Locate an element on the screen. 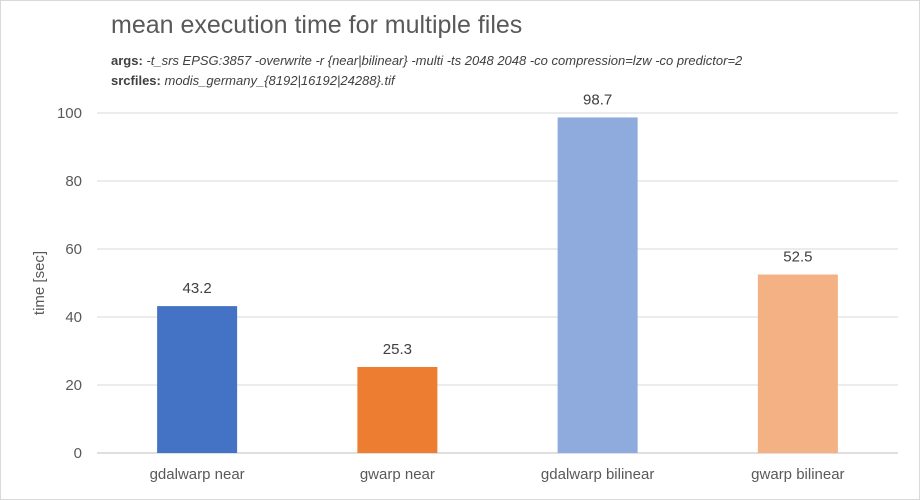 The height and width of the screenshot is (500, 920). data-label: 25.3 is located at coordinates (397, 349).